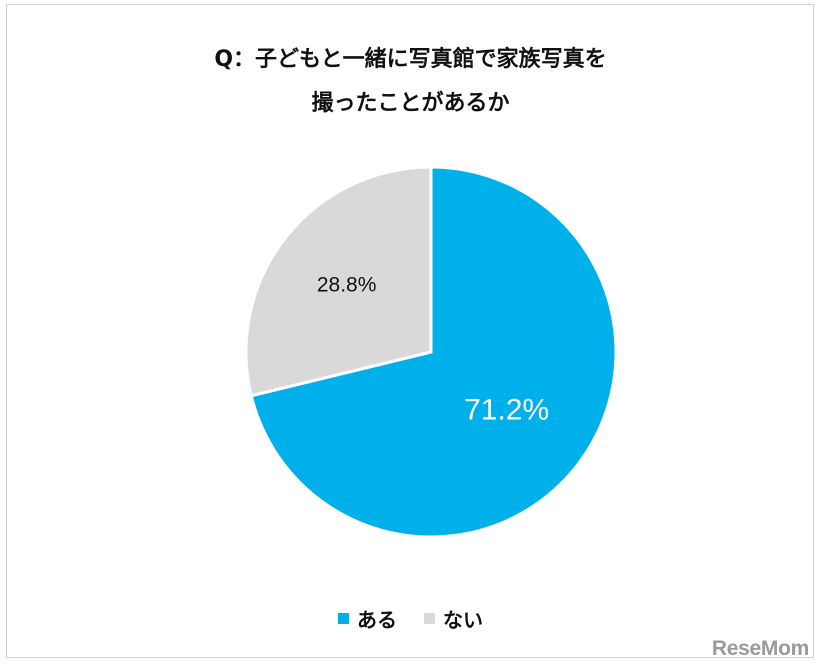 The height and width of the screenshot is (671, 821). I want to click on pie-data-label-0: 71.2%, so click(506, 409).